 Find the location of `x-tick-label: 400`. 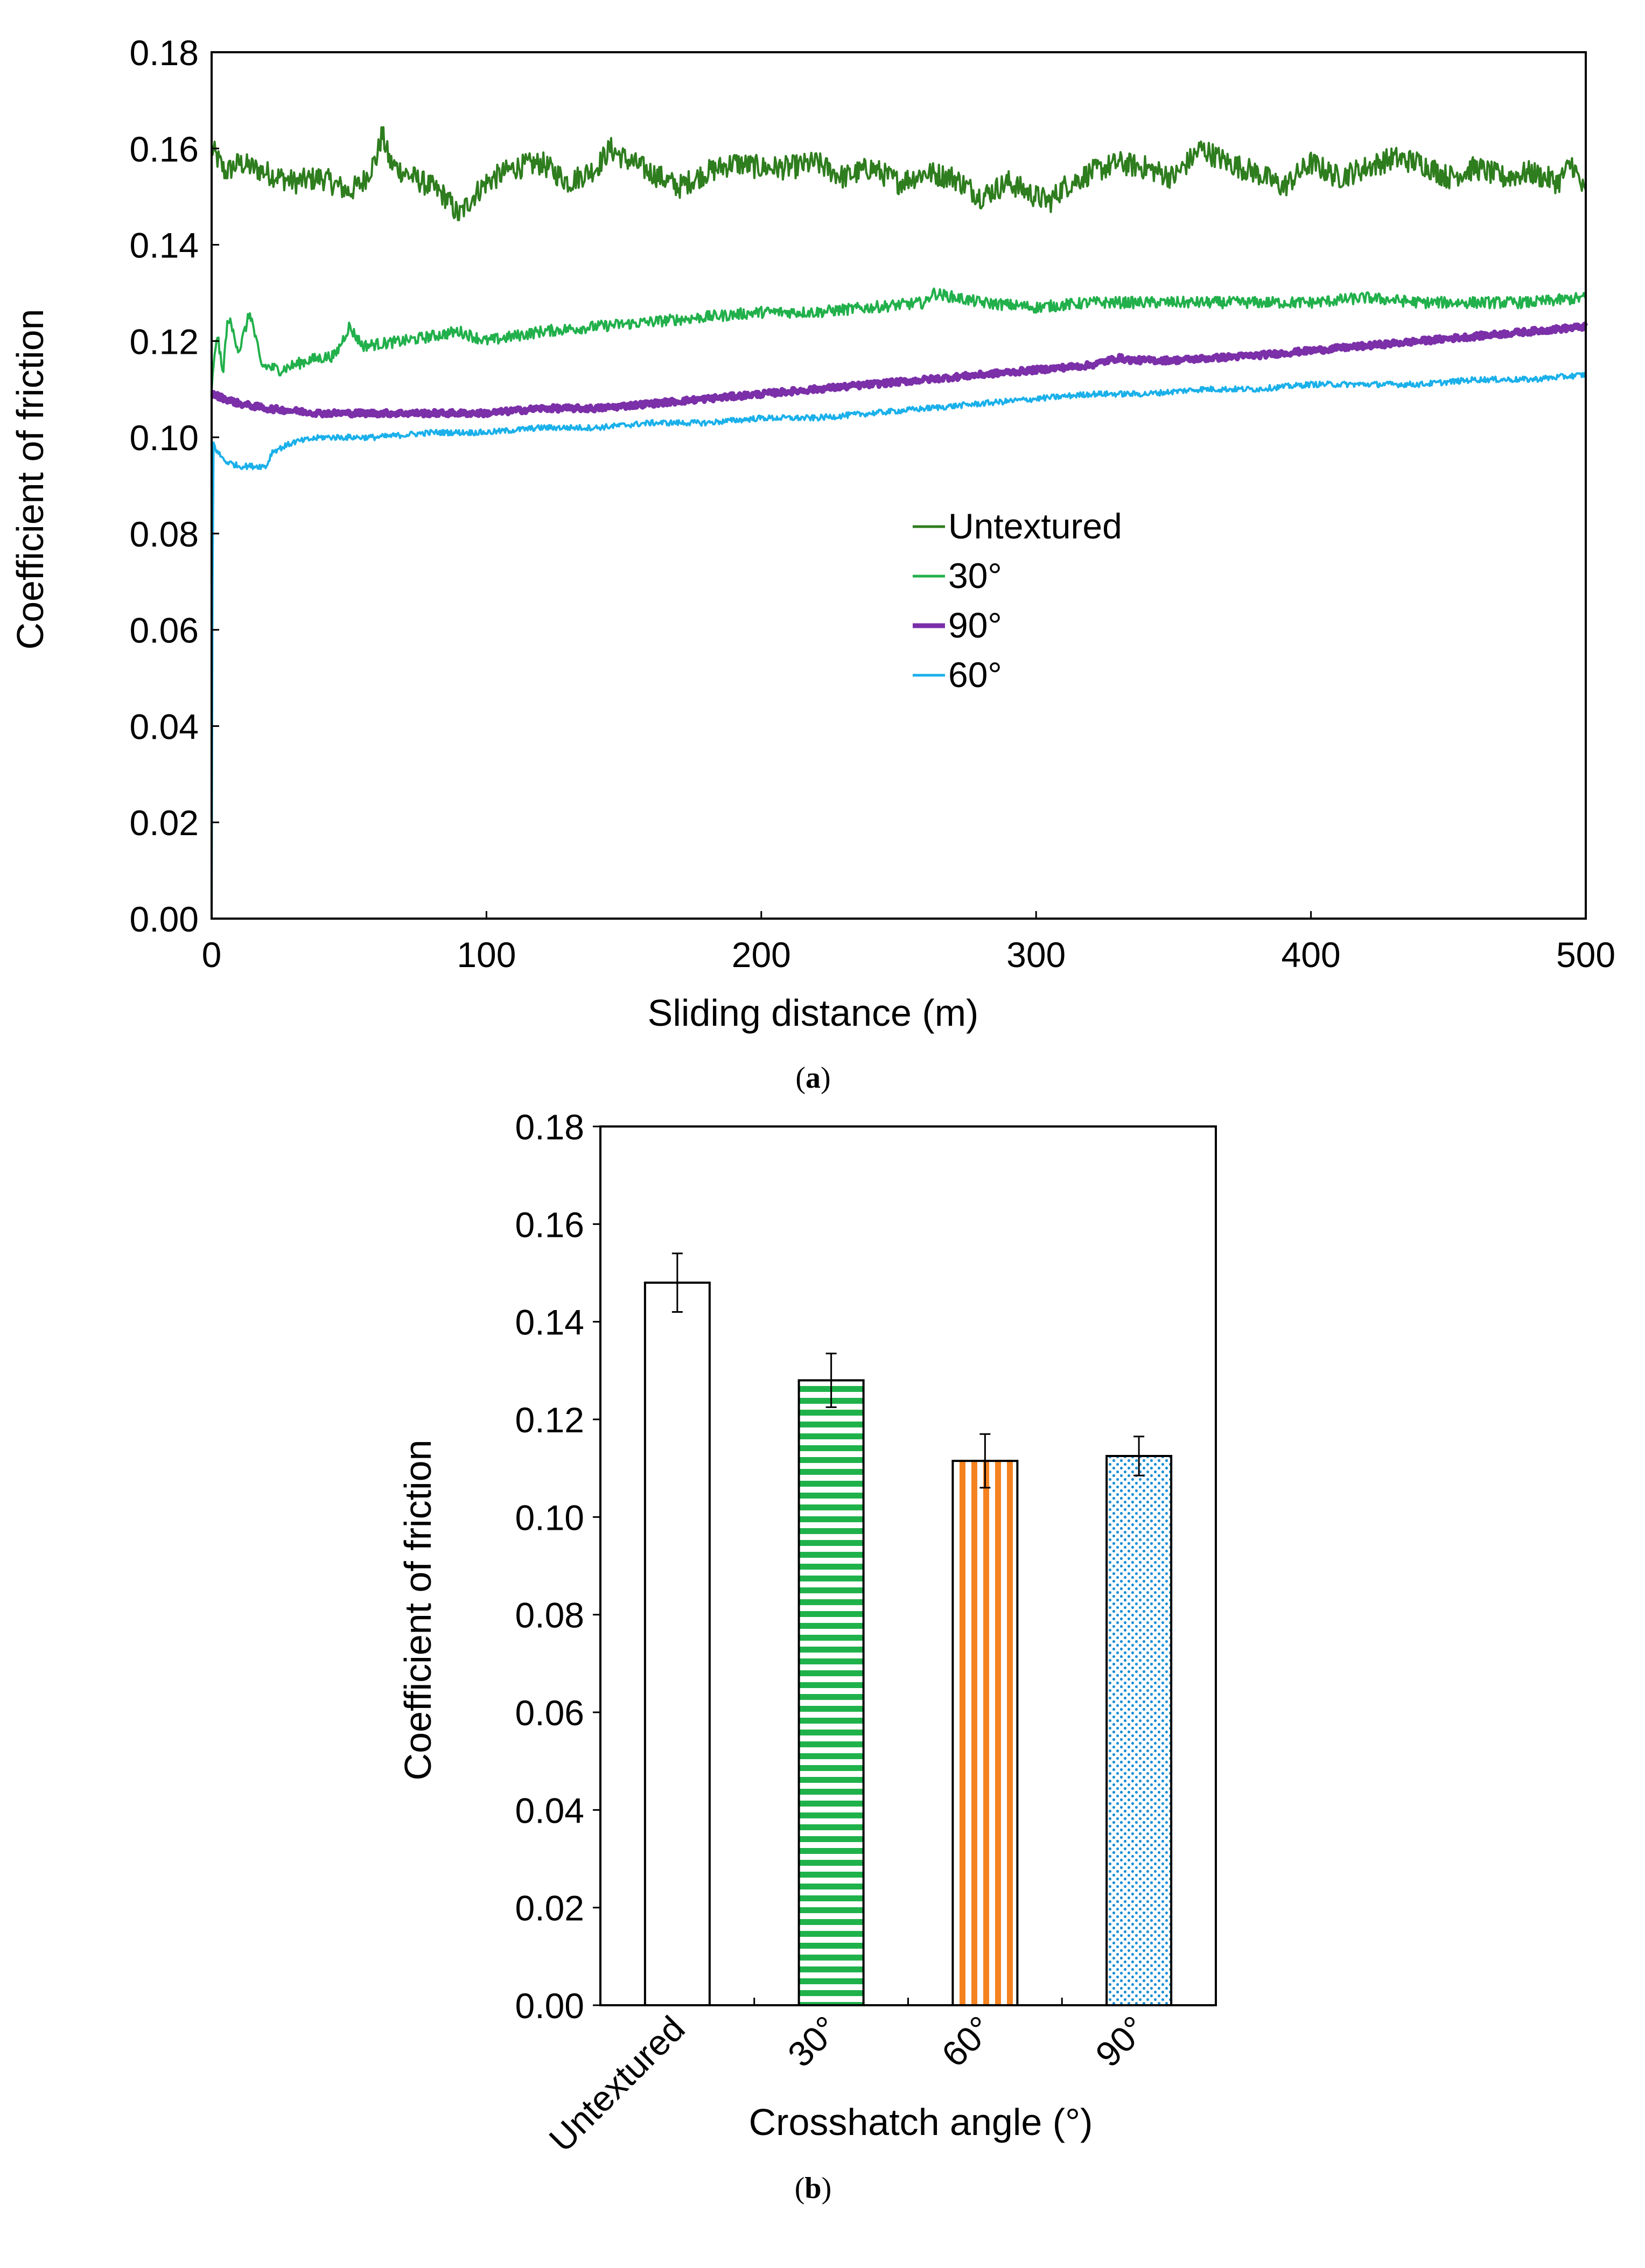

x-tick-label: 400 is located at coordinates (1311, 955).